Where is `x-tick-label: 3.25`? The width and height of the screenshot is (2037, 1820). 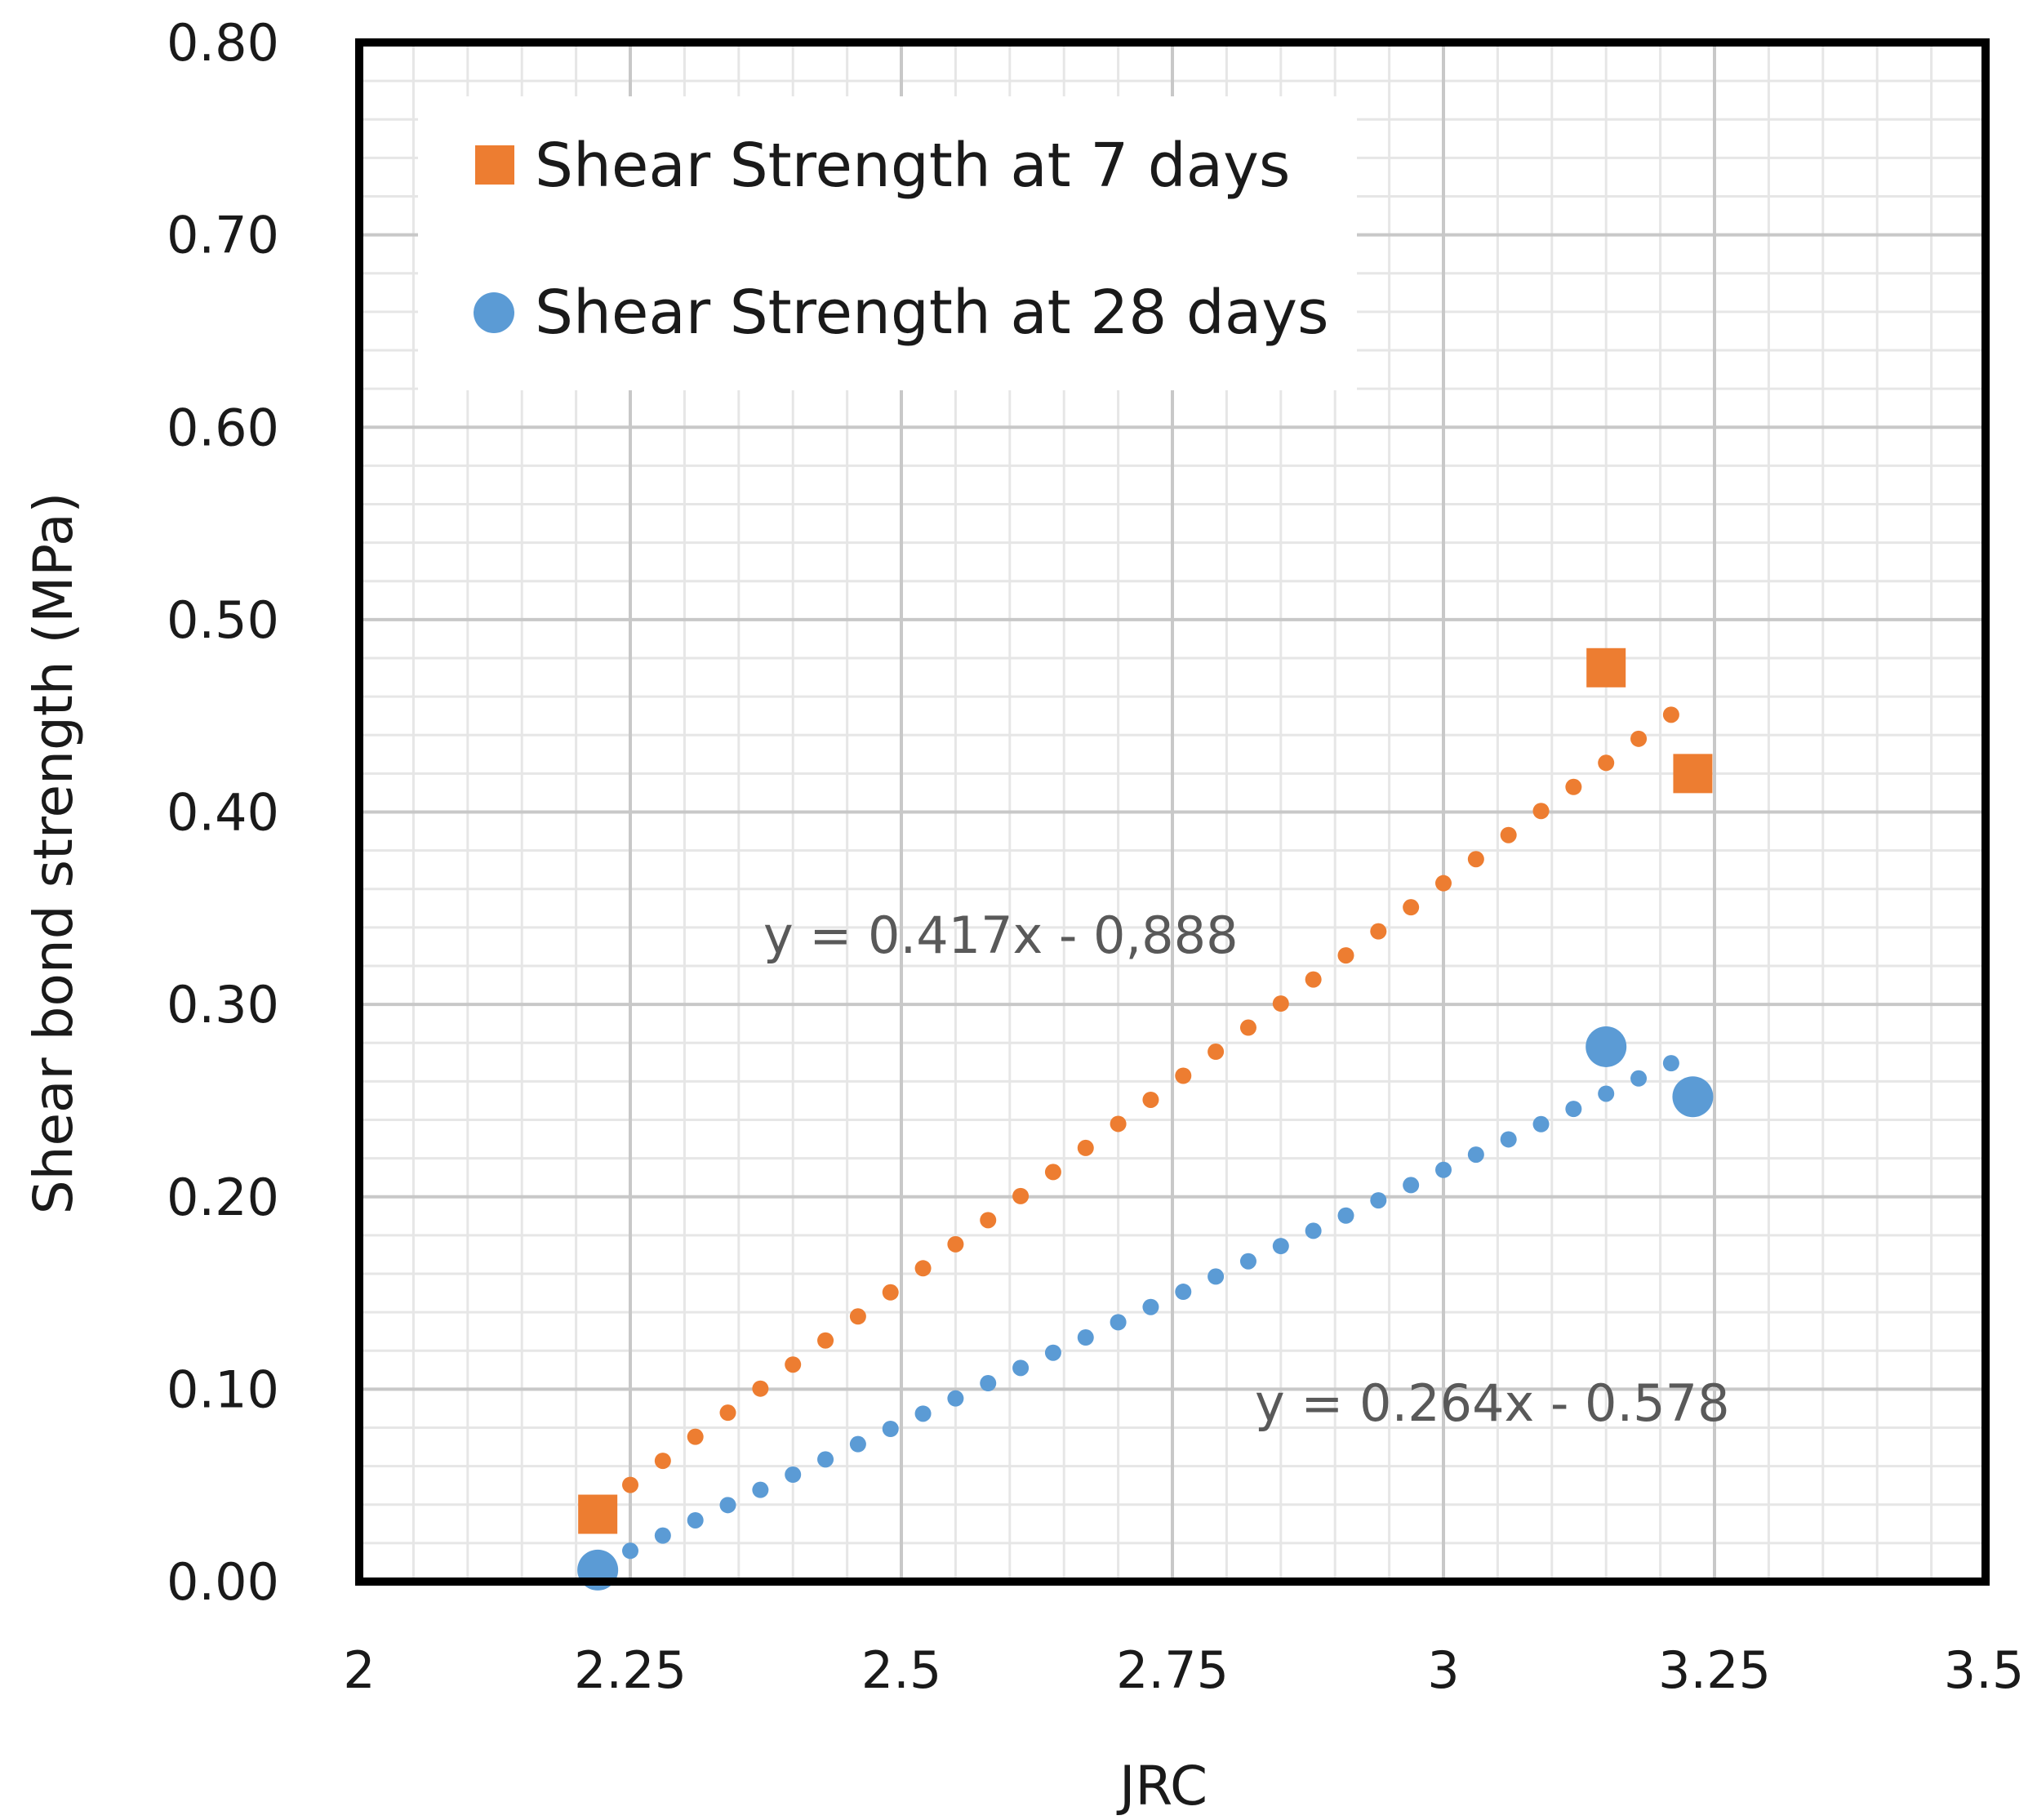
x-tick-label: 3.25 is located at coordinates (1715, 1670).